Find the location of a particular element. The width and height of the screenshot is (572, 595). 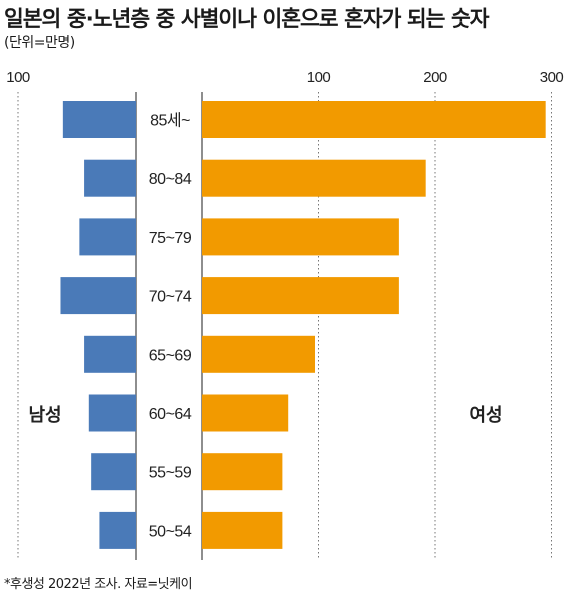

legend-female-label: 여성 is located at coordinates (485, 415).